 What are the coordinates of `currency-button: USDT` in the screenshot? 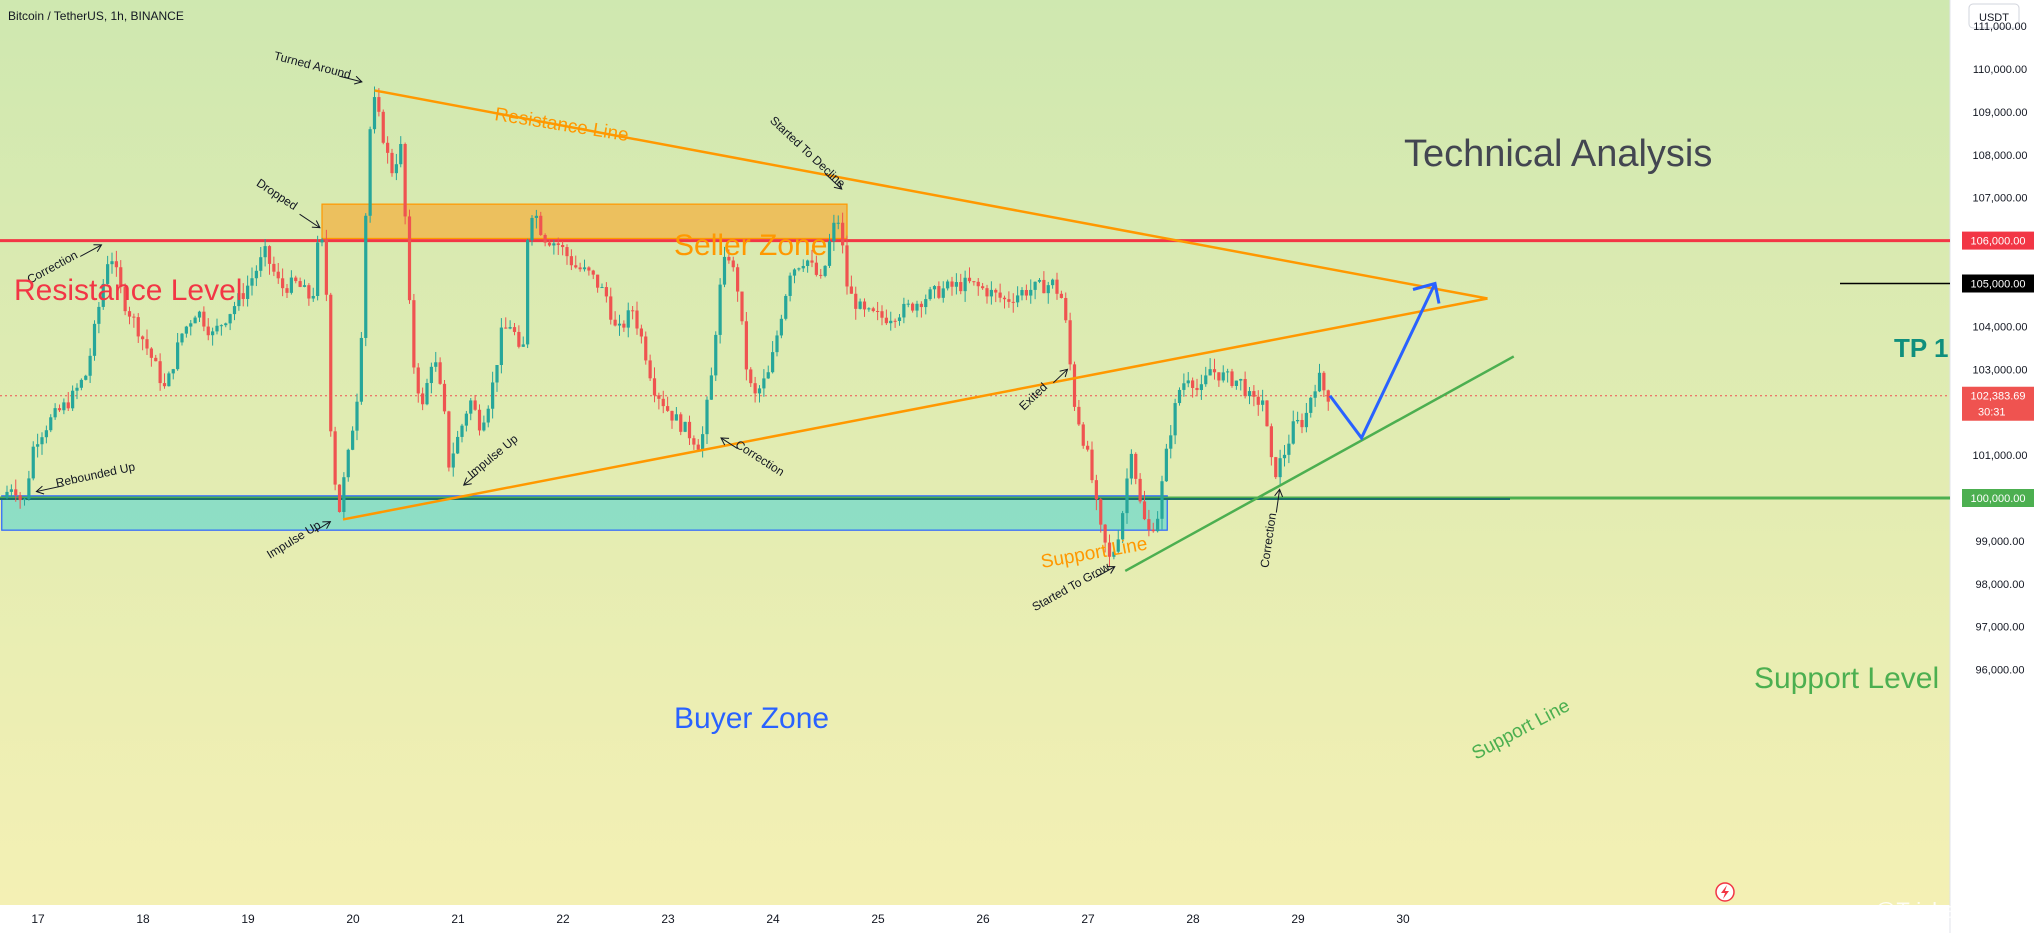 It's located at (1994, 16).